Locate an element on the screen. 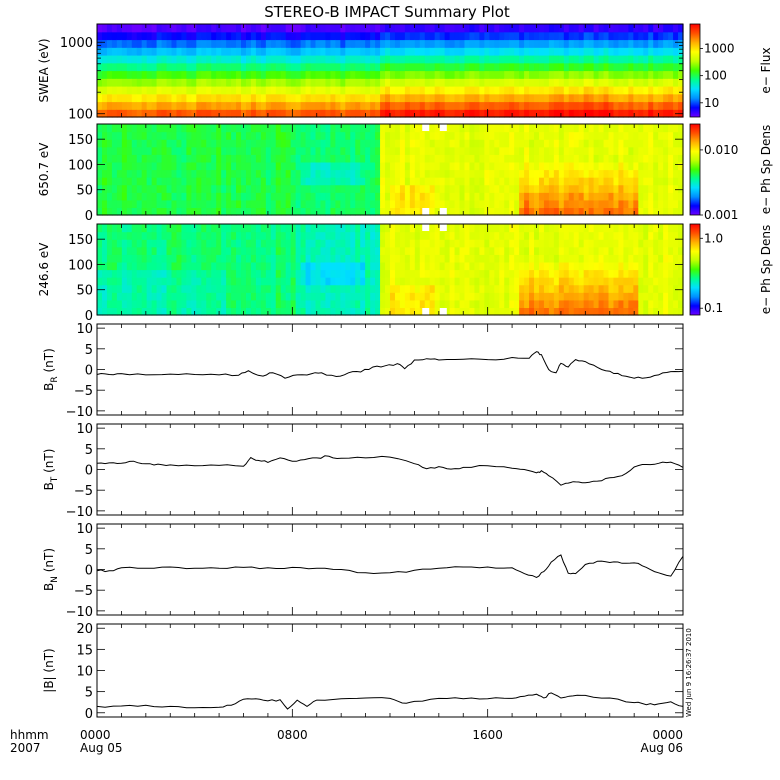 The height and width of the screenshot is (780, 780). generation-timestamp: Wed Jun 9 16:26:37 2010 is located at coordinates (689, 672).